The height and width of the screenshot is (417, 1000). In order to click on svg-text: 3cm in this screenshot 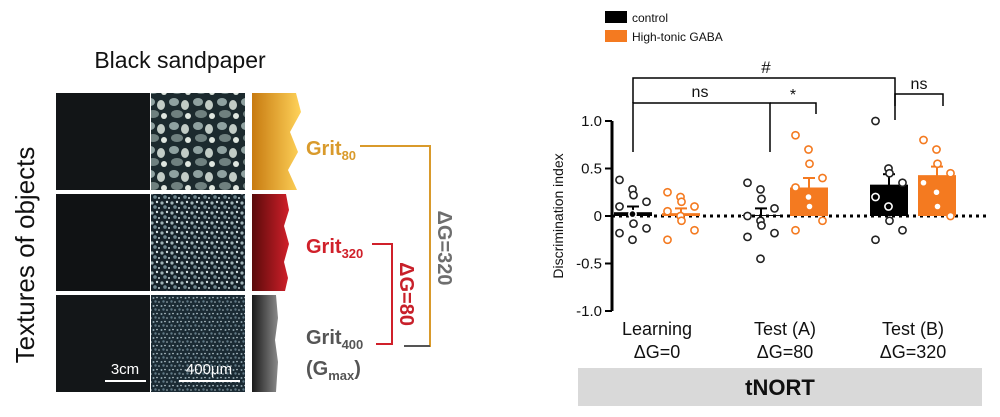, I will do `click(125, 369)`.